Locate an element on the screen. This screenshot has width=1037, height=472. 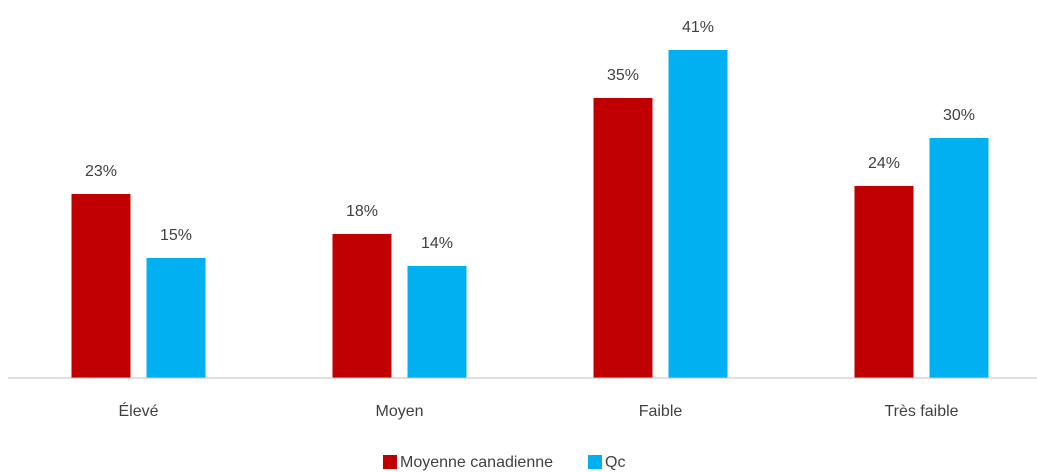
legend-label: Qc is located at coordinates (615, 462).